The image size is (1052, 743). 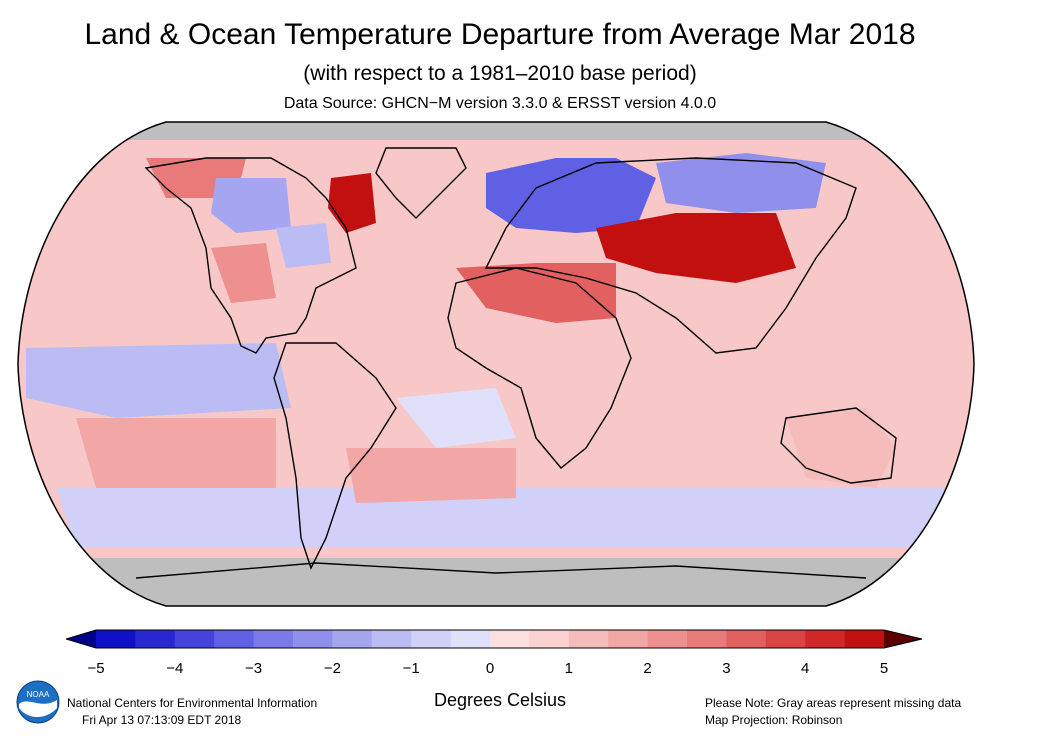 What do you see at coordinates (526, 670) in the screenshot?
I see `colorbar-ticks: −5 −4 −3 −2 −1 0 1 2 3 4 5` at bounding box center [526, 670].